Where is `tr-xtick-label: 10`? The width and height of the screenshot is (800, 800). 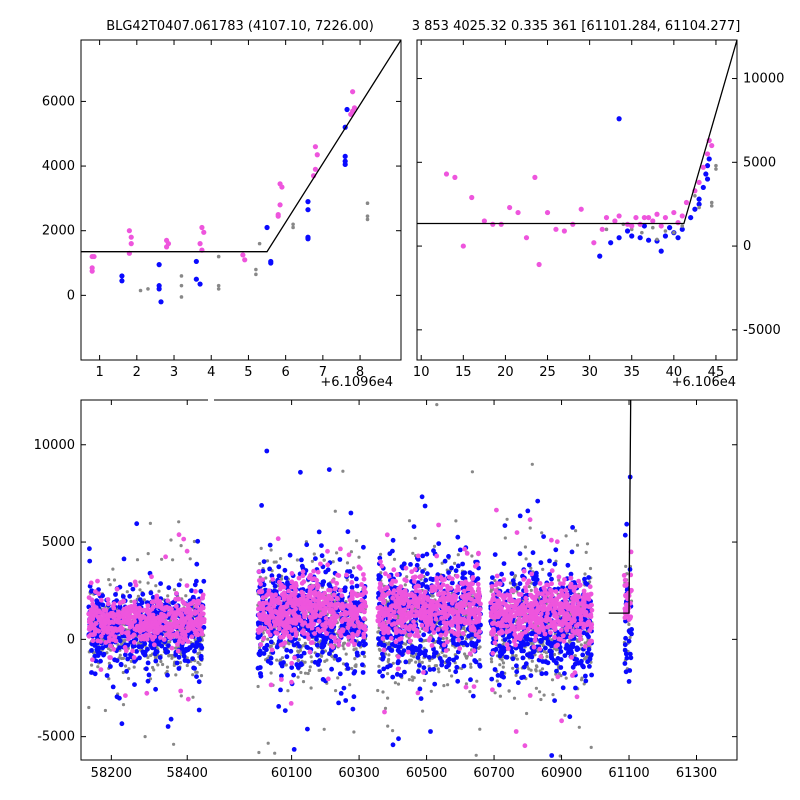
tr-xtick-label: 10 is located at coordinates (421, 372).